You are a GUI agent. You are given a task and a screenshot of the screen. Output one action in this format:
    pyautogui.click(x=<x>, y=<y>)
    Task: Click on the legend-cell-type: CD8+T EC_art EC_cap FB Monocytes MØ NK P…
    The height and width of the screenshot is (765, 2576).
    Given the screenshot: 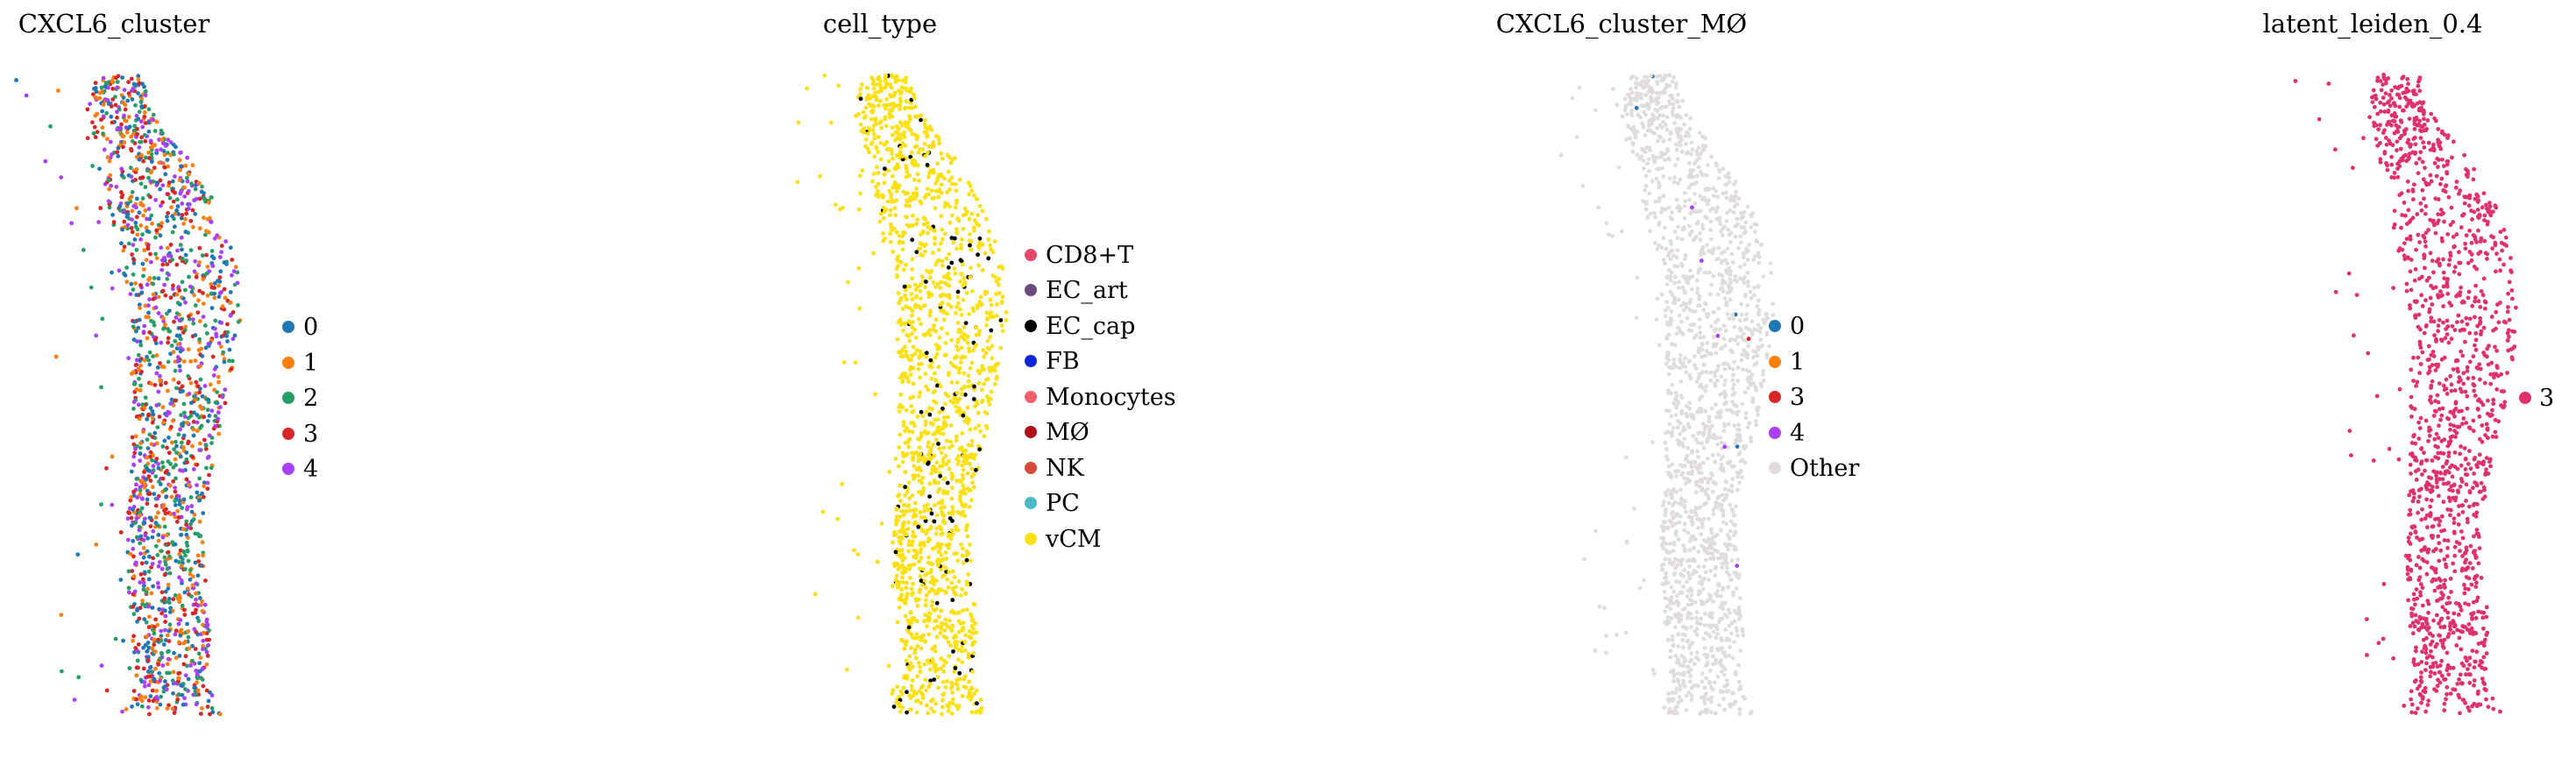 What is the action you would take?
    pyautogui.click(x=1100, y=397)
    